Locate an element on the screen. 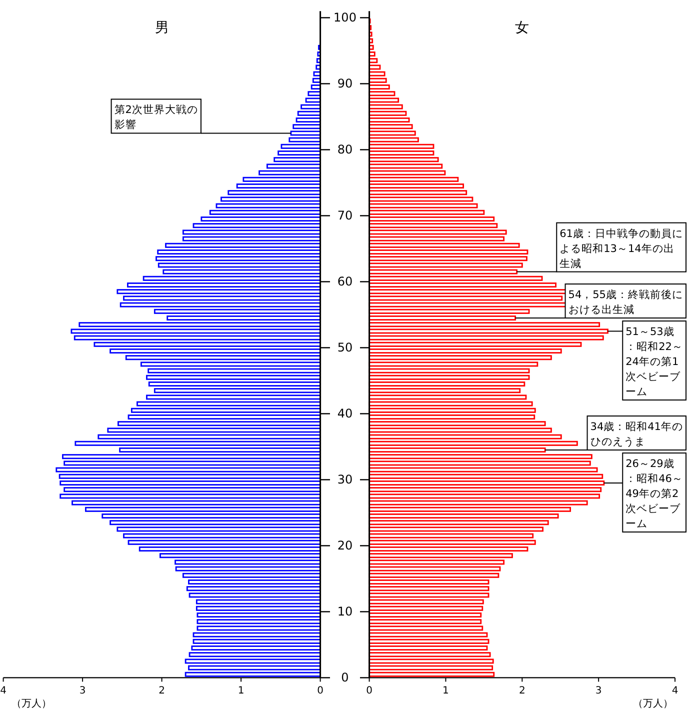  y-tick-label: 80 is located at coordinates (345, 149).